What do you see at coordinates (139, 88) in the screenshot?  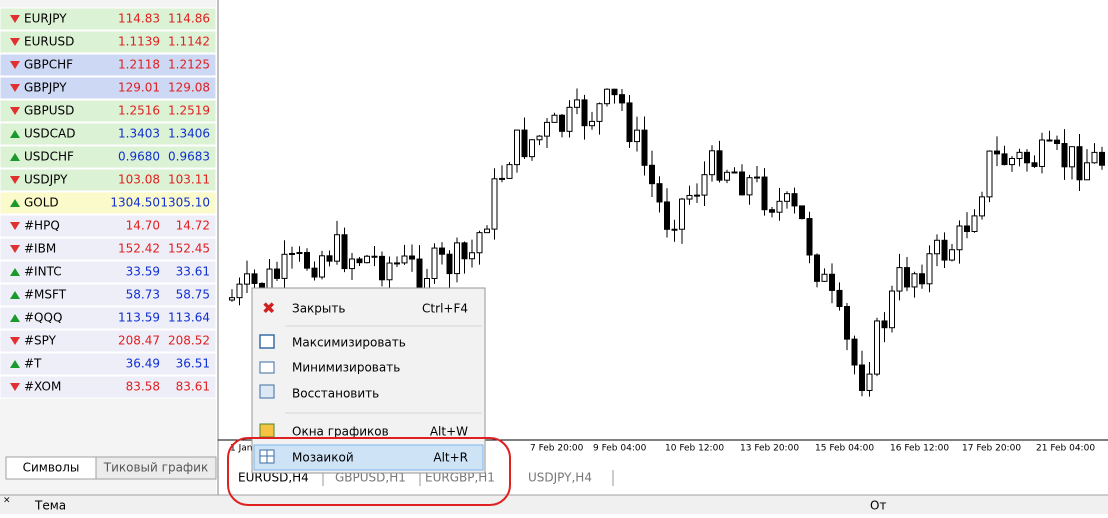 I see `bid: 129.01` at bounding box center [139, 88].